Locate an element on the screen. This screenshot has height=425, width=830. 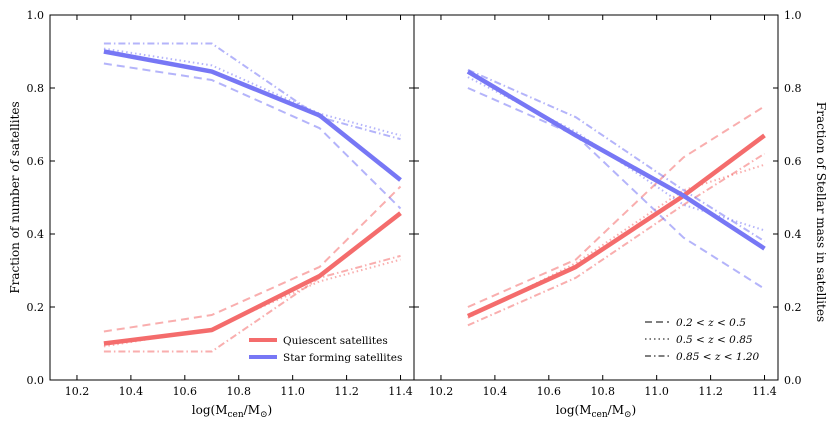
series-quiescent-all is located at coordinates (252, 278).